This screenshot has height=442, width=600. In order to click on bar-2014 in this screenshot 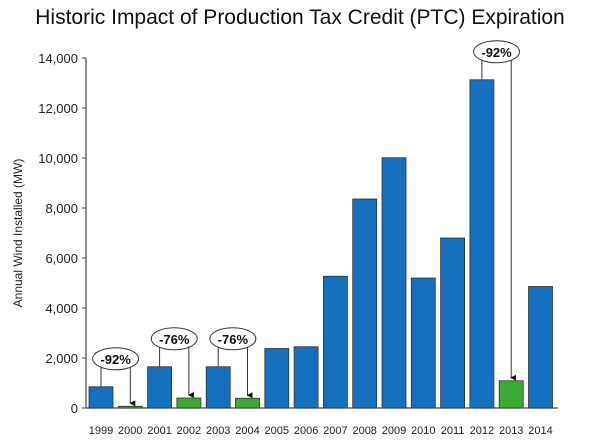, I will do `click(540, 347)`.